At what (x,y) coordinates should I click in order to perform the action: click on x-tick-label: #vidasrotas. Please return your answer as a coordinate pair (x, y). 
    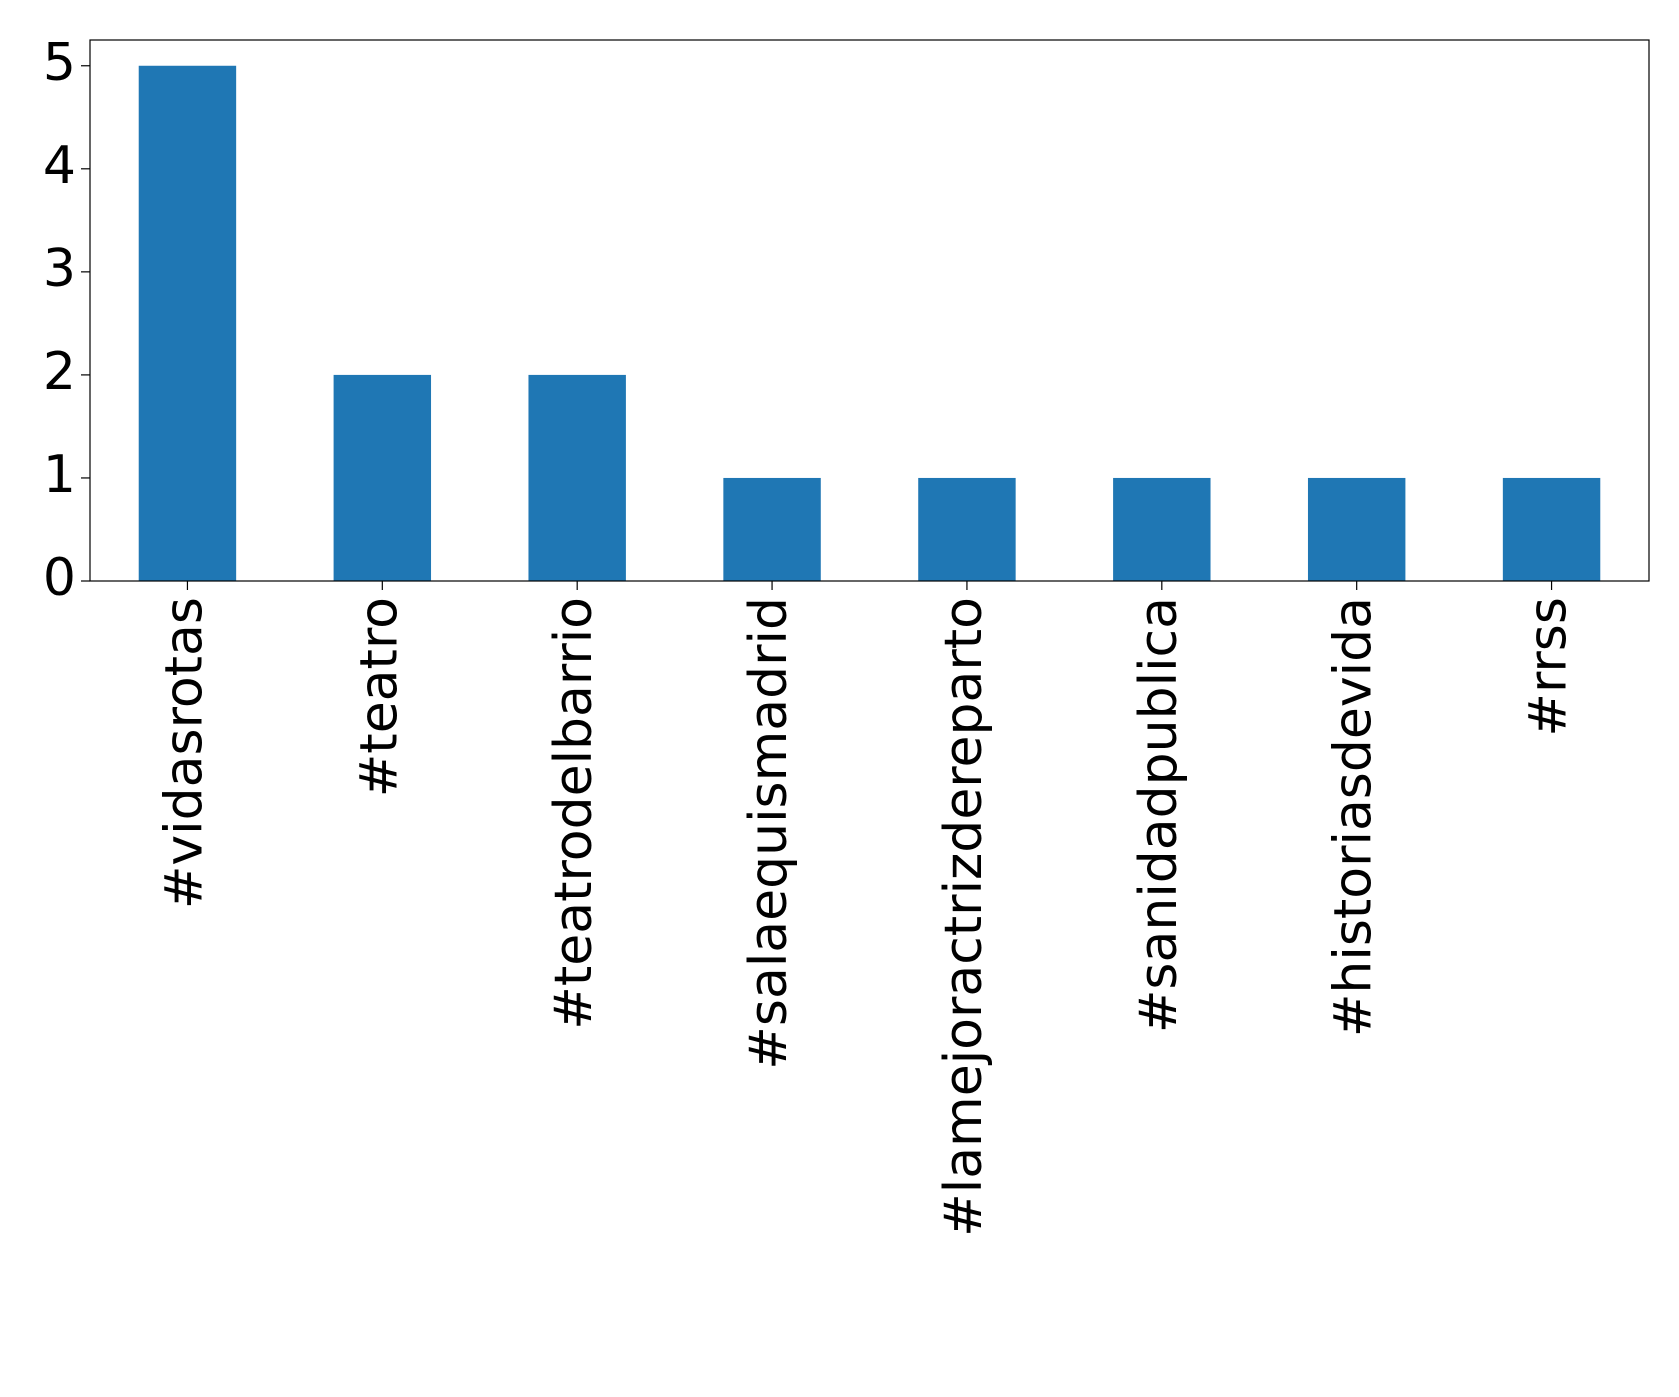
    Looking at the image, I should click on (184, 753).